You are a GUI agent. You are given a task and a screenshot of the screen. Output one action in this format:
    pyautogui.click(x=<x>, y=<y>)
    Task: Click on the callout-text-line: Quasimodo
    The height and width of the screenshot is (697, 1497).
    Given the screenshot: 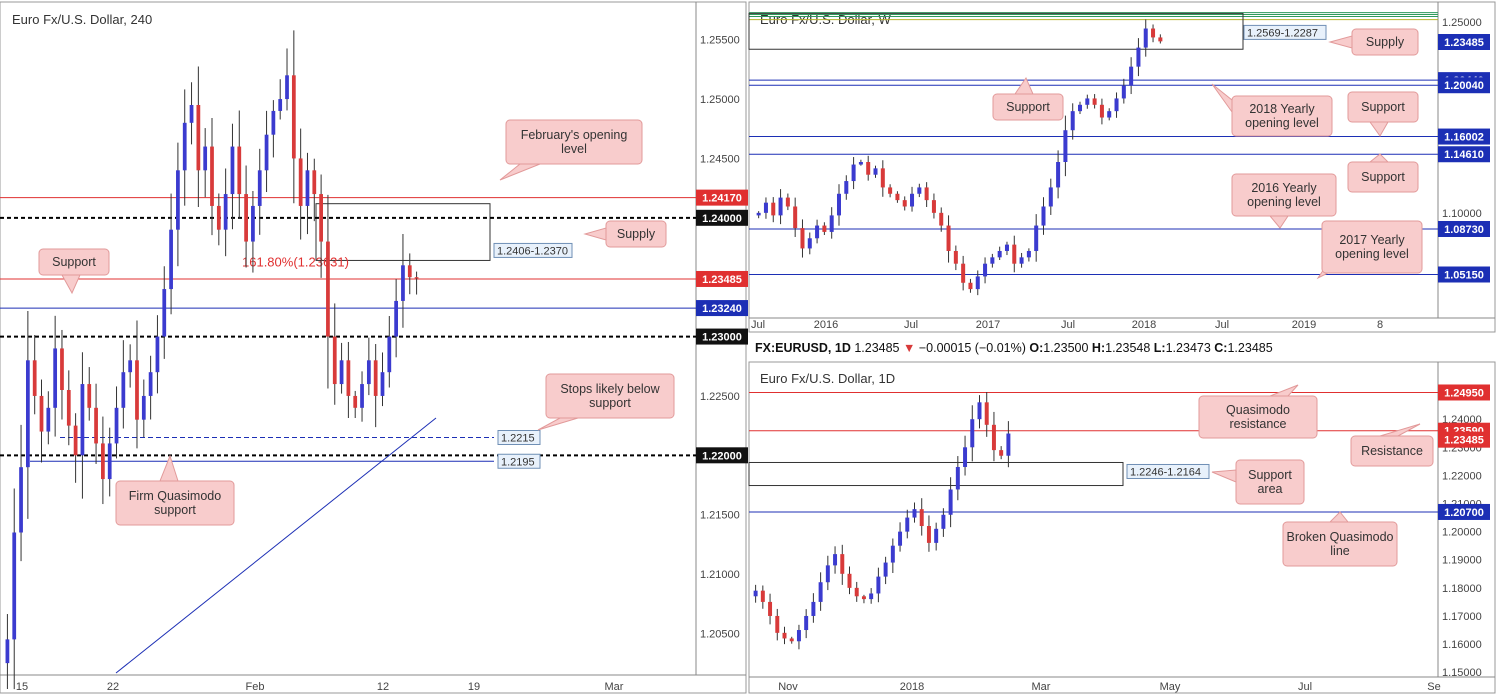 What is the action you would take?
    pyautogui.click(x=1258, y=410)
    